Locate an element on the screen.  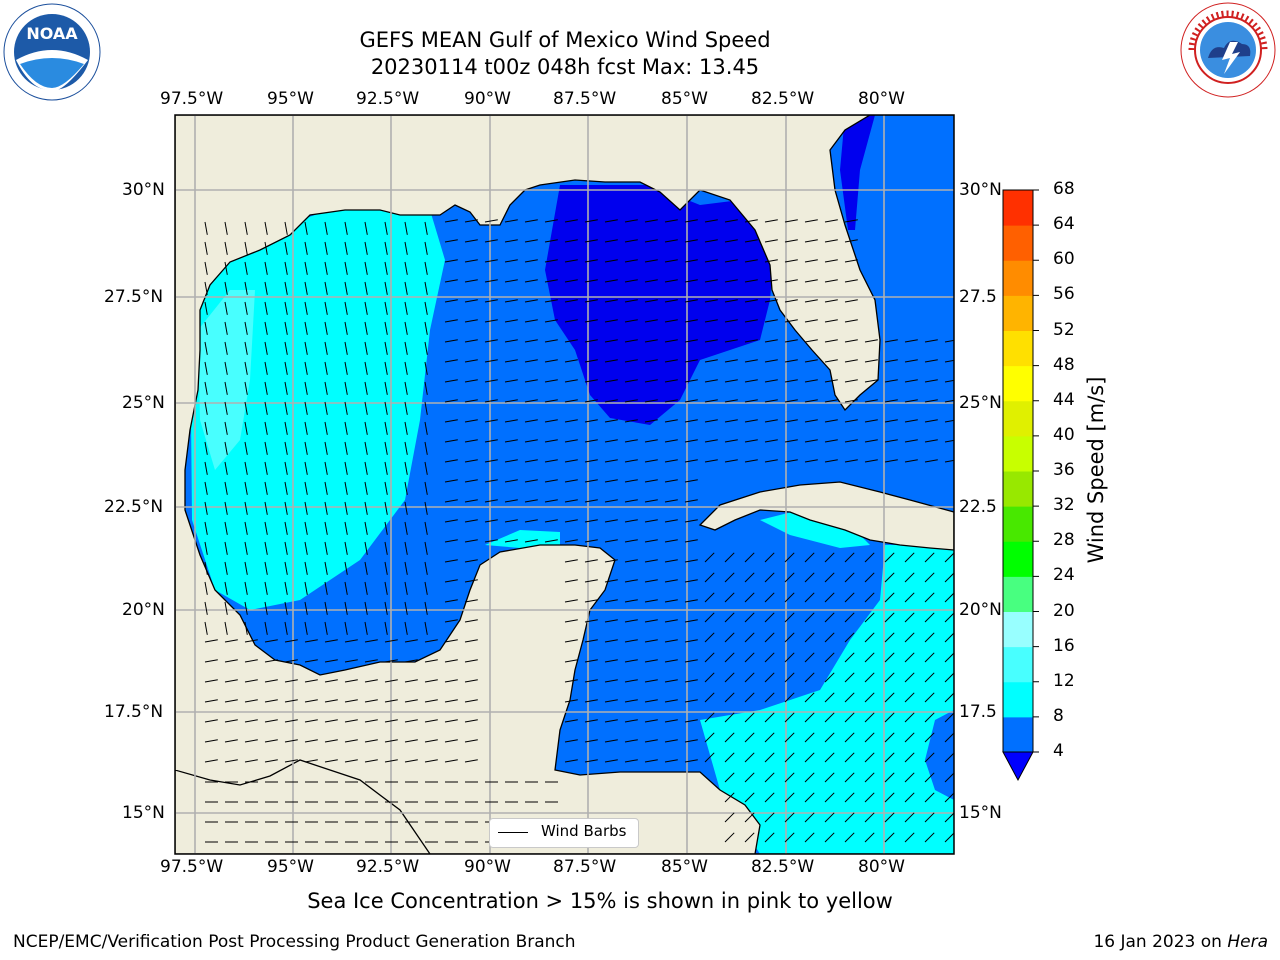
colorbar-tick-label: 12 is located at coordinates (1064, 680).